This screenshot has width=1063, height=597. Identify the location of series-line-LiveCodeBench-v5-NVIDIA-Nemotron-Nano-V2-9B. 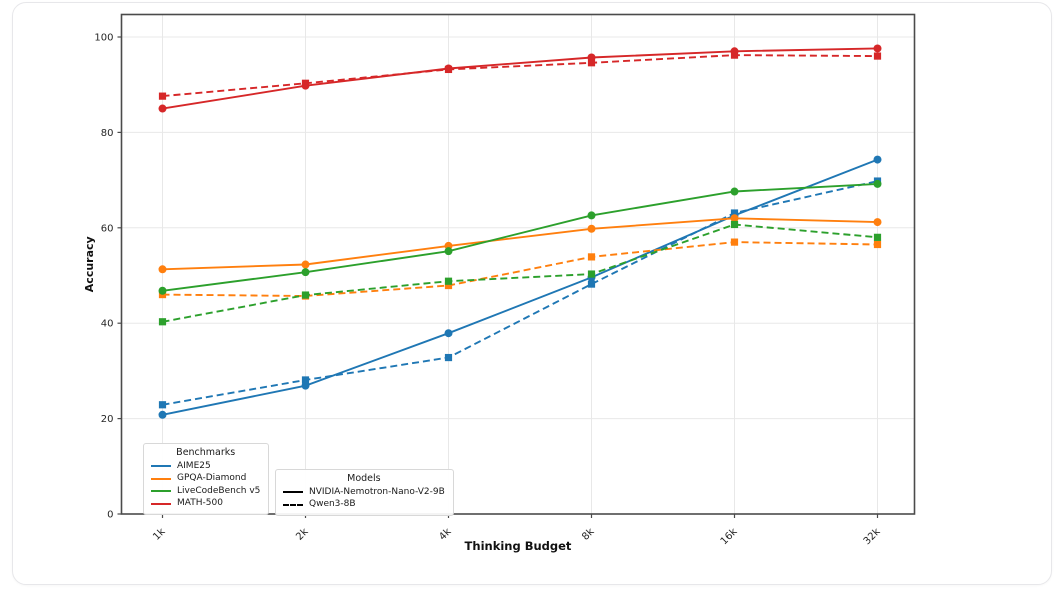
(520, 237).